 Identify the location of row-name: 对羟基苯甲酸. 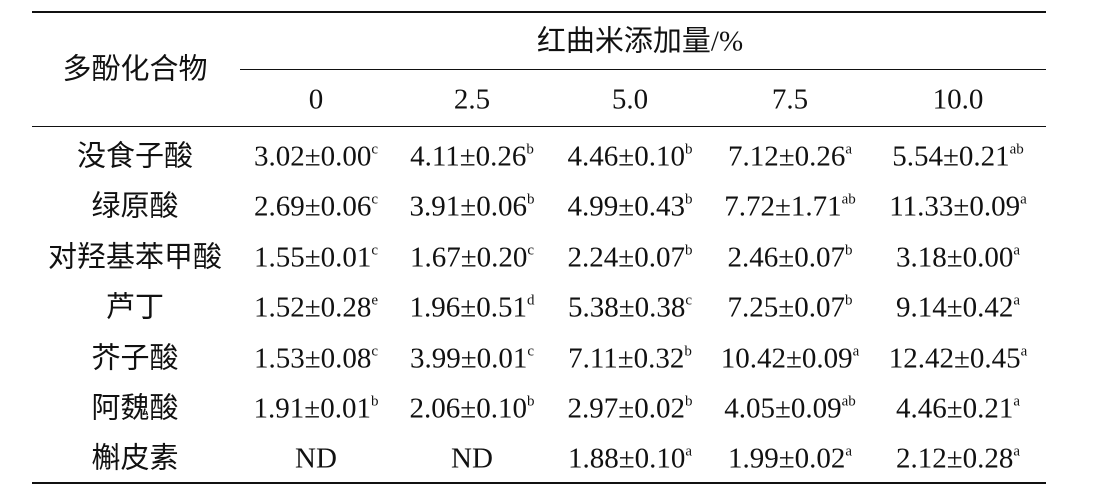
(135, 257).